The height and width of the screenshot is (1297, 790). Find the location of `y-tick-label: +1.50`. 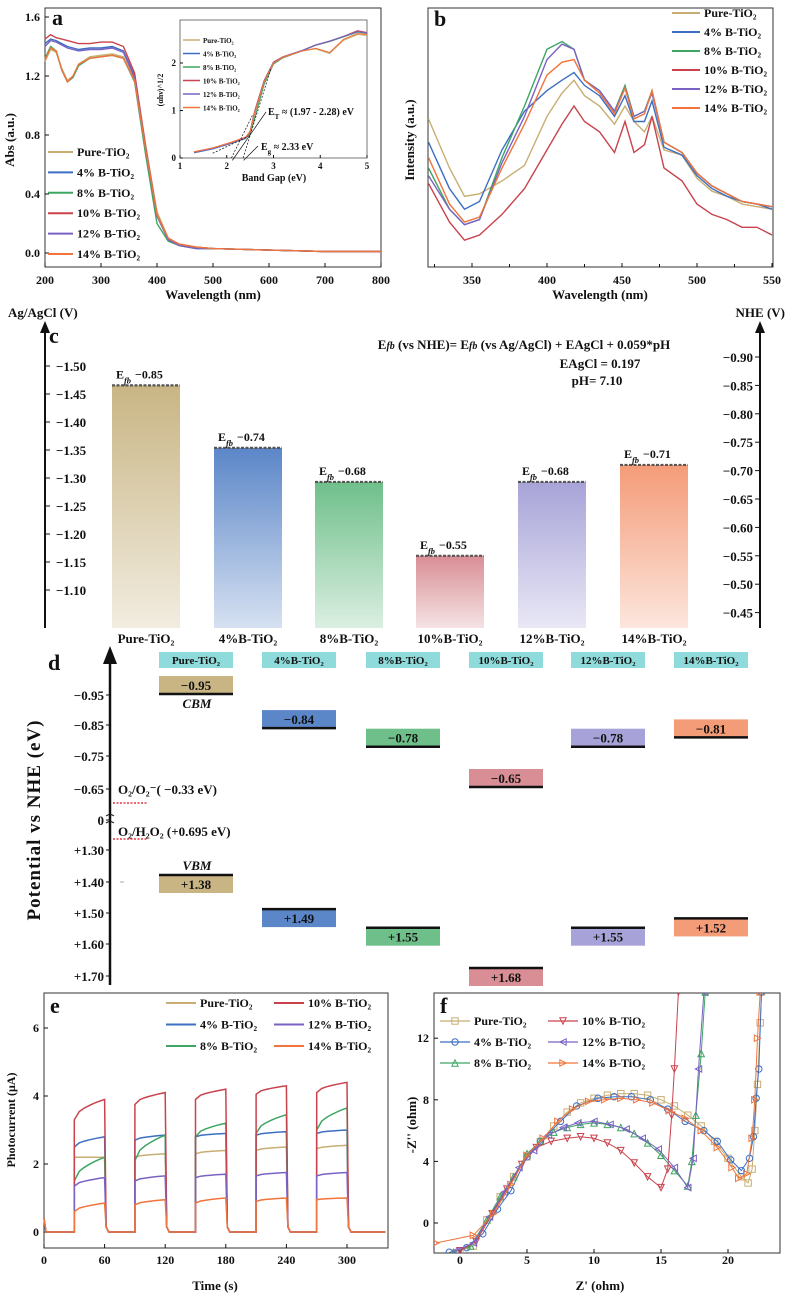

y-tick-label: +1.50 is located at coordinates (89, 913).